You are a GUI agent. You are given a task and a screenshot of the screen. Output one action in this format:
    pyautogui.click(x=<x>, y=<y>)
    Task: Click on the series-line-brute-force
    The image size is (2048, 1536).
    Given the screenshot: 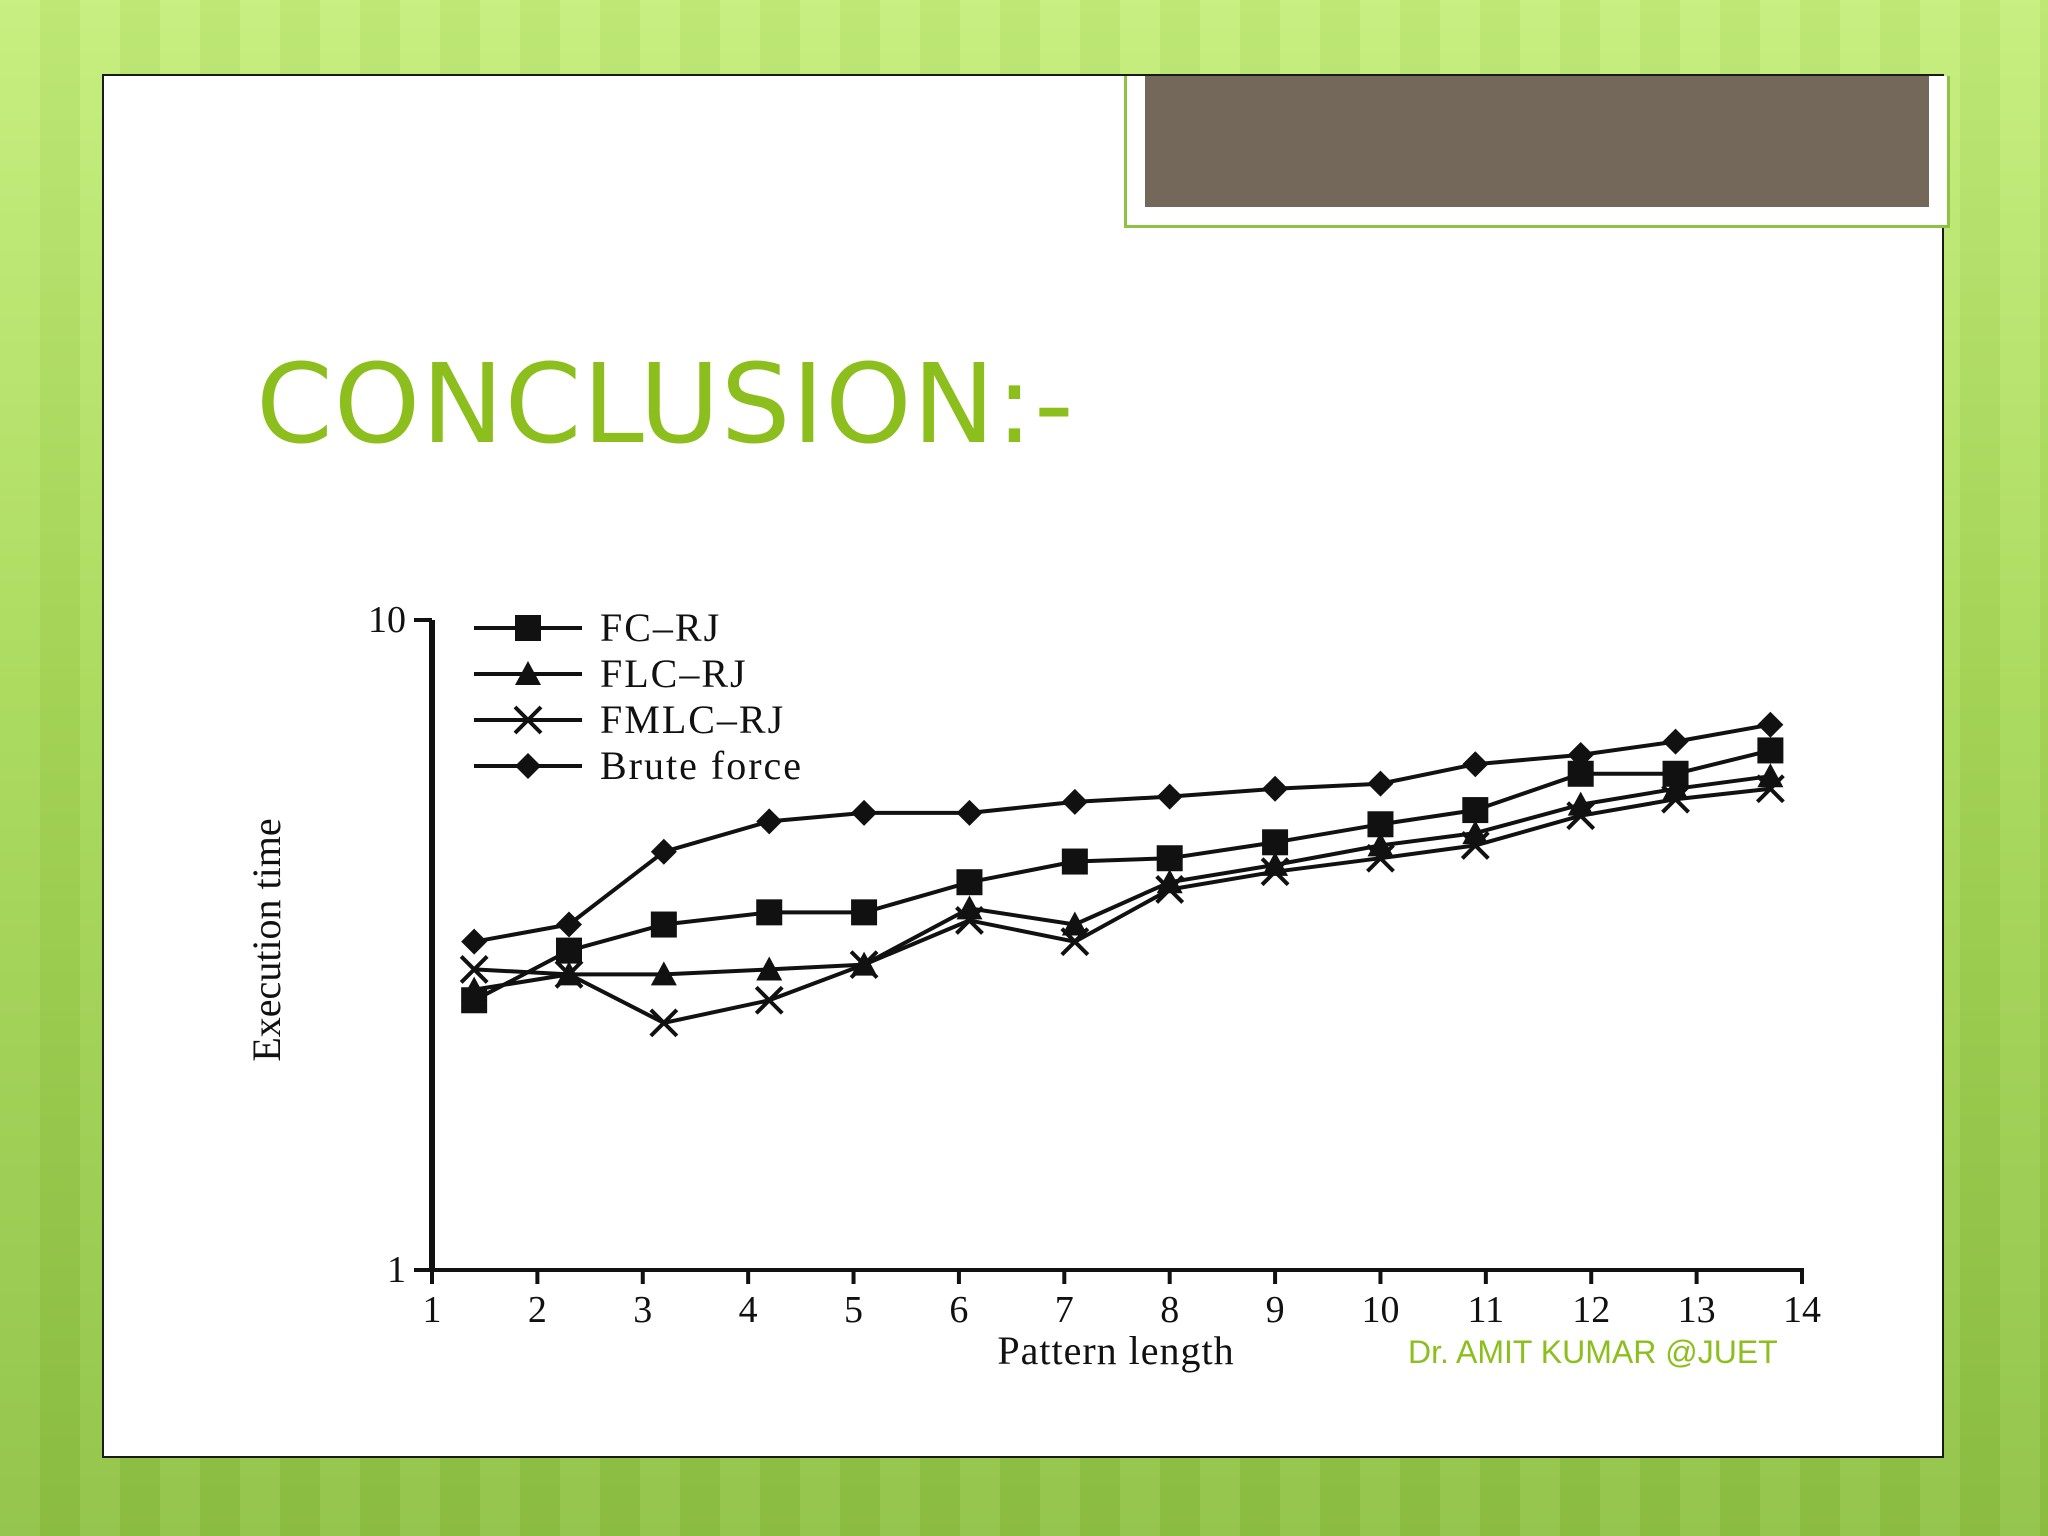 What is the action you would take?
    pyautogui.click(x=1122, y=833)
    